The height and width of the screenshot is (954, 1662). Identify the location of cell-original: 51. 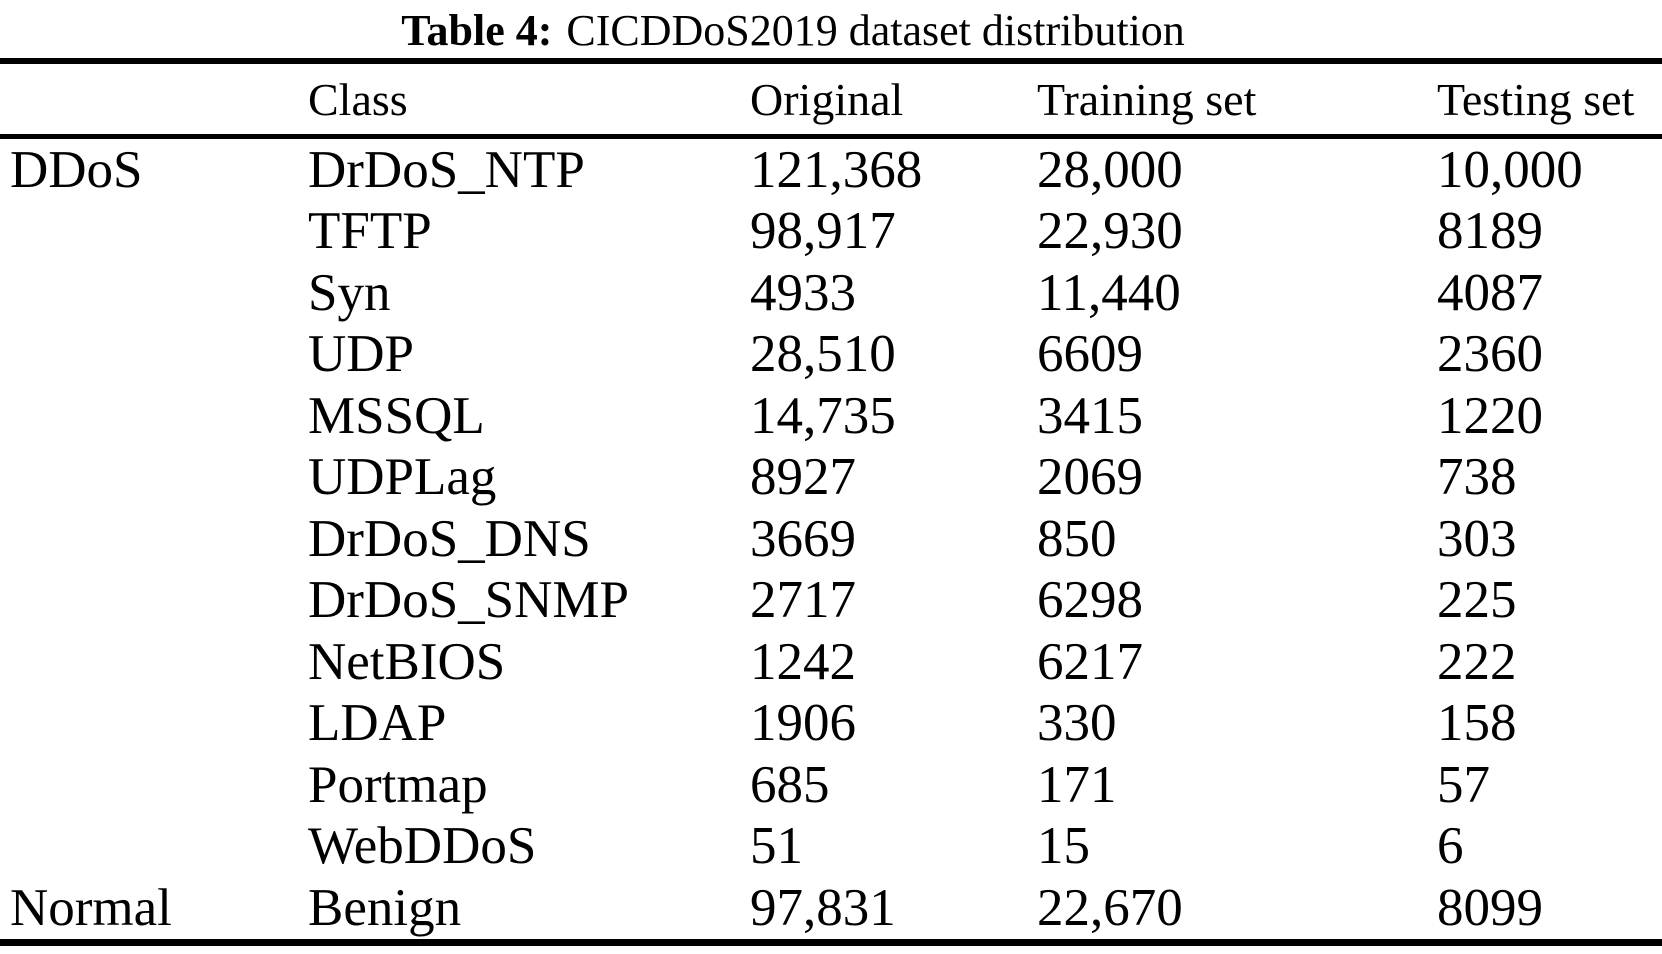
(776, 846).